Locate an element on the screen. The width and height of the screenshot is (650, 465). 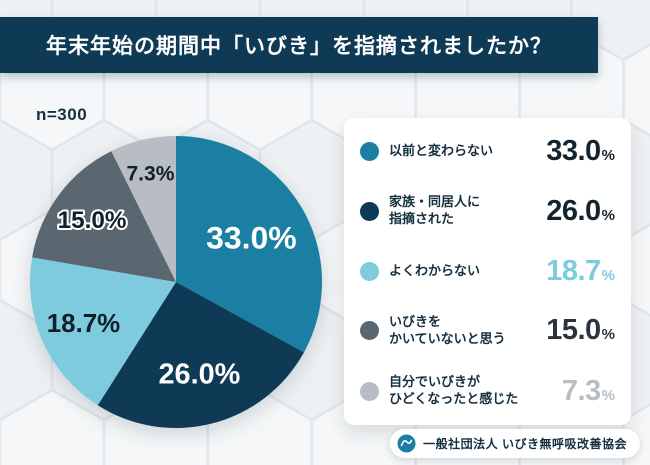
legend-label: よくわからない is located at coordinates (435, 270).